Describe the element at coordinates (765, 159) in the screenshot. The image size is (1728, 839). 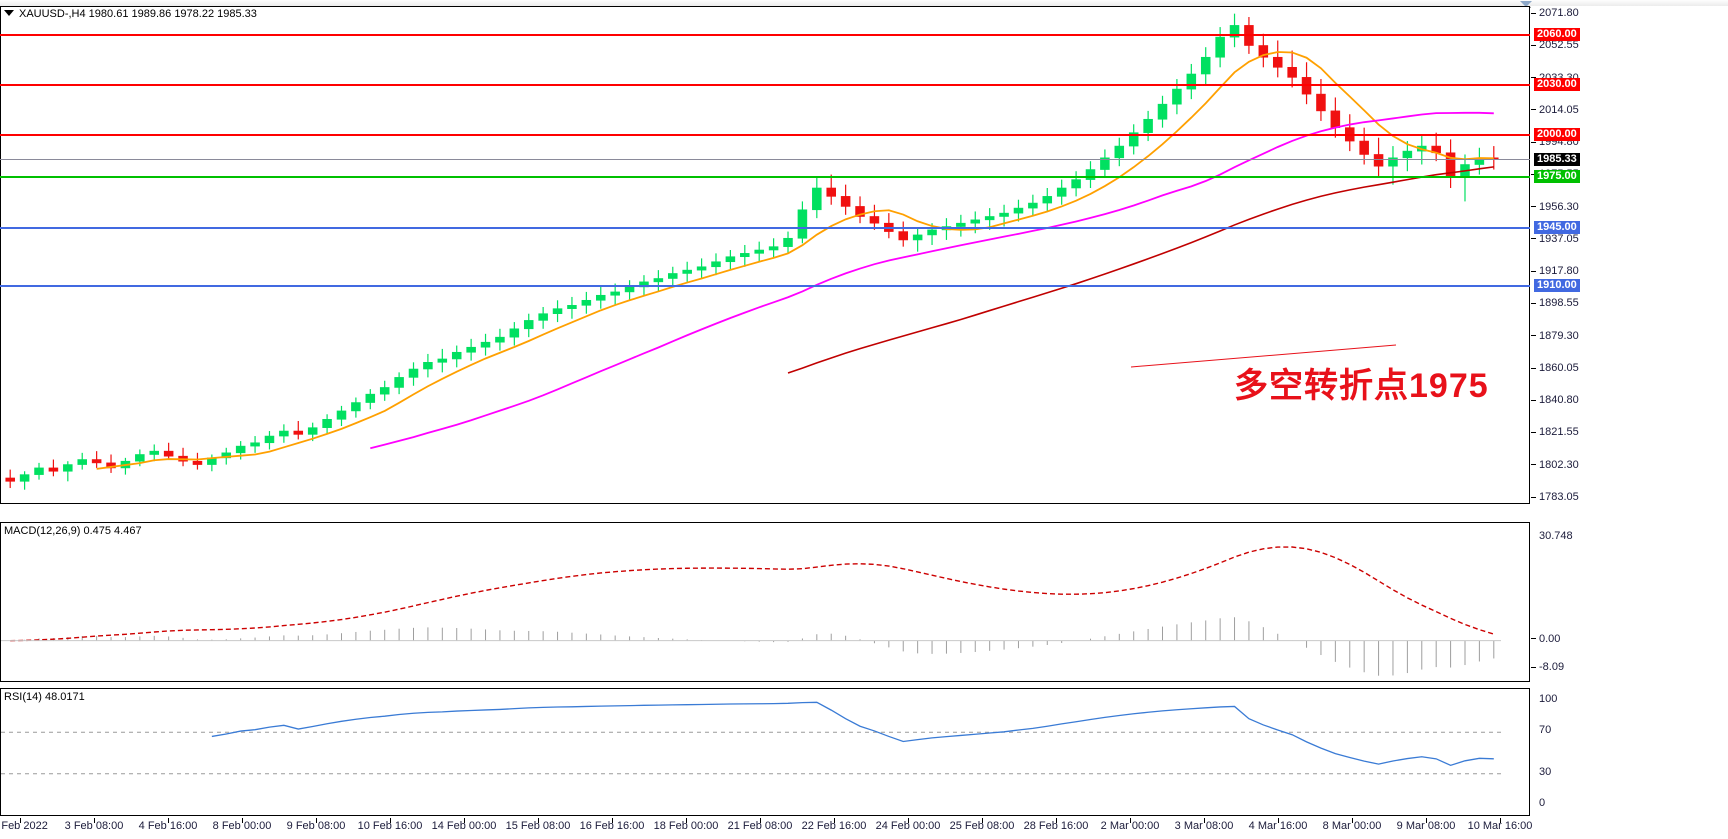
I see `level-line-last-price` at that location.